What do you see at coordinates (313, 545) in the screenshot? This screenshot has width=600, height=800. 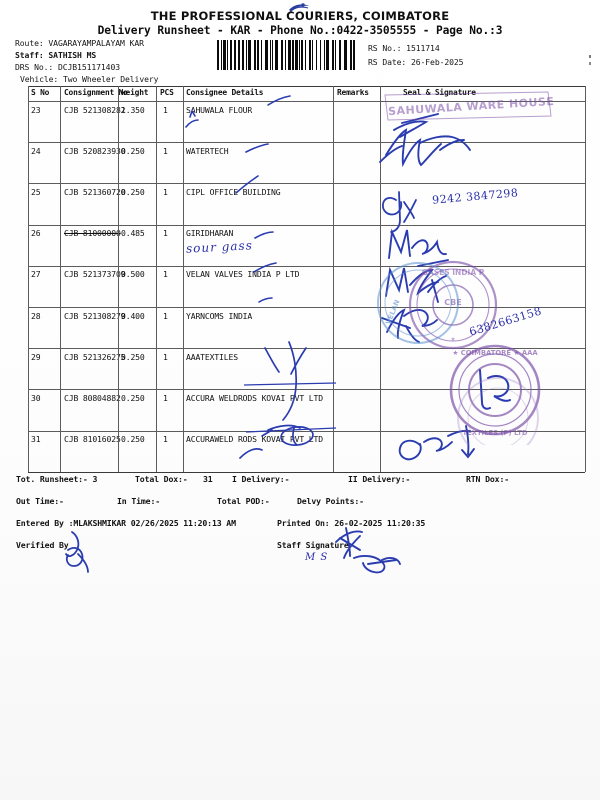 I see `staff-signature-label: Staff Signature` at bounding box center [313, 545].